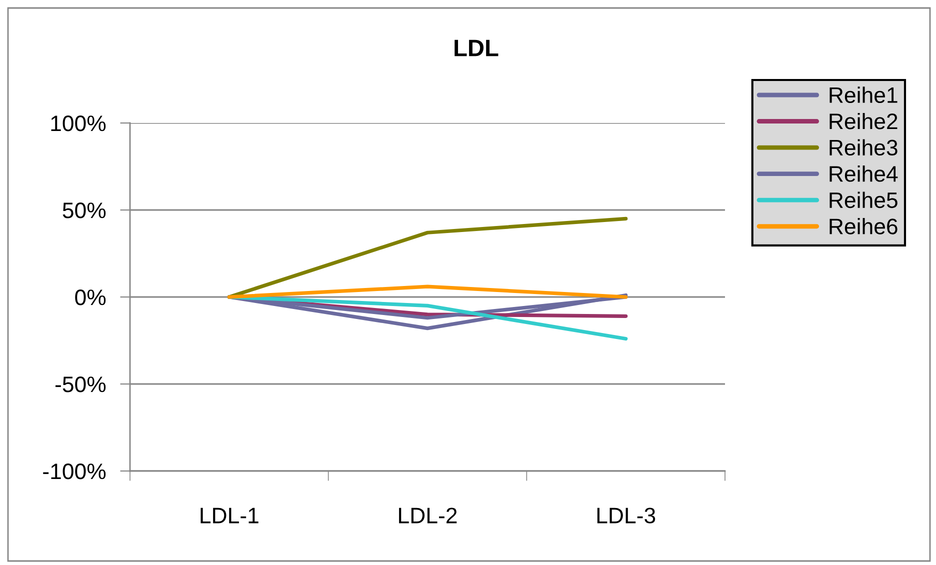 The height and width of the screenshot is (565, 936). I want to click on x-tick-label: LDL-1, so click(229, 516).